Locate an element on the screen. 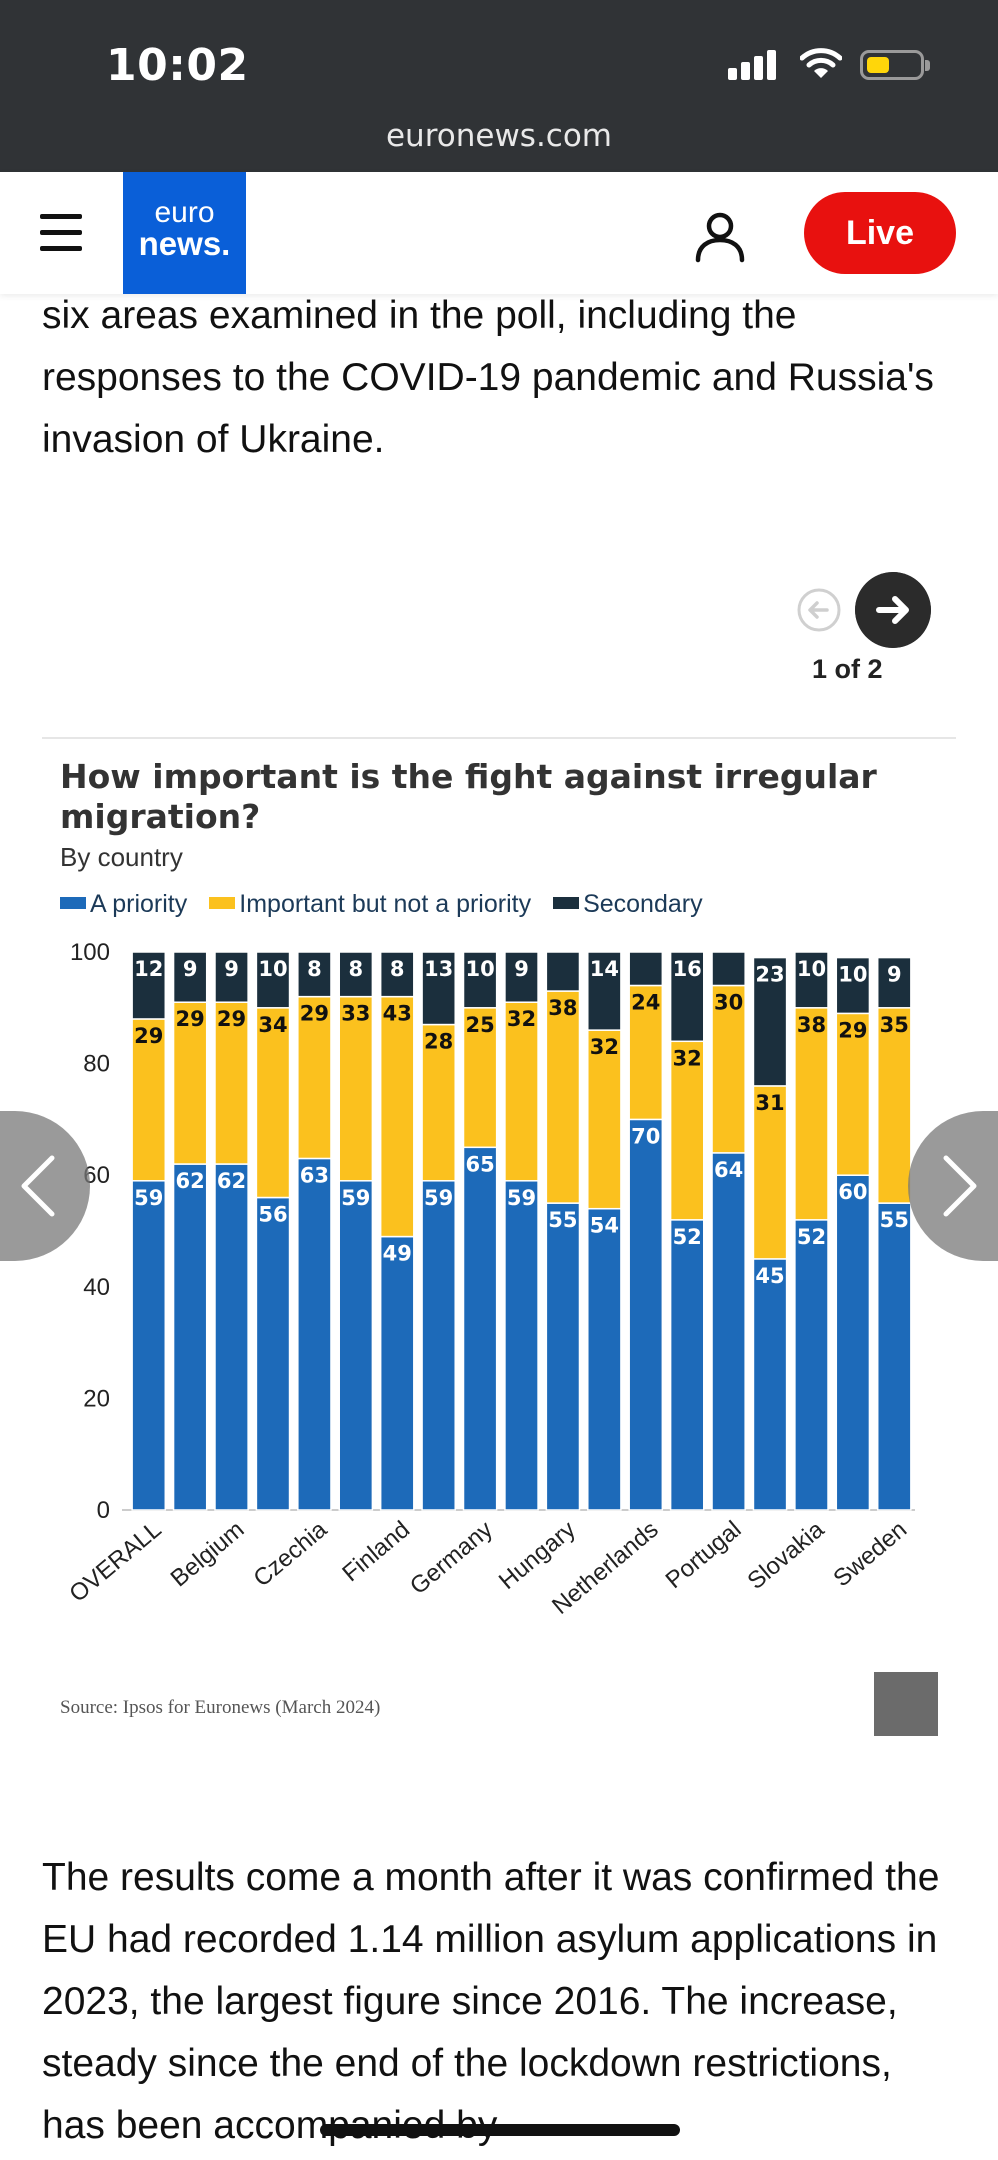 This screenshot has width=998, height=2160. x-tick-label: Germany is located at coordinates (451, 1558).